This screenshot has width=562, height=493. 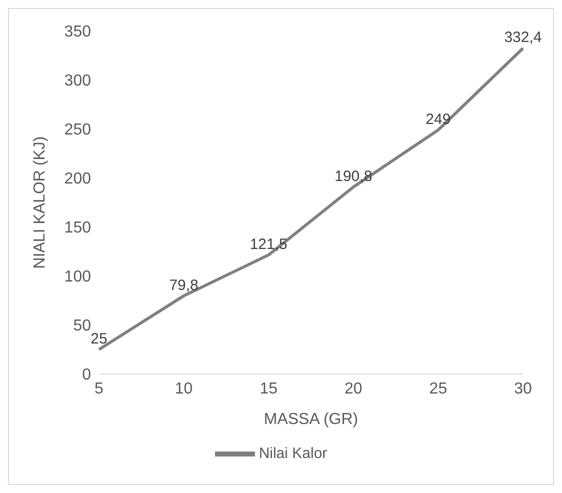 I want to click on y-tick-label: 150, so click(x=78, y=228).